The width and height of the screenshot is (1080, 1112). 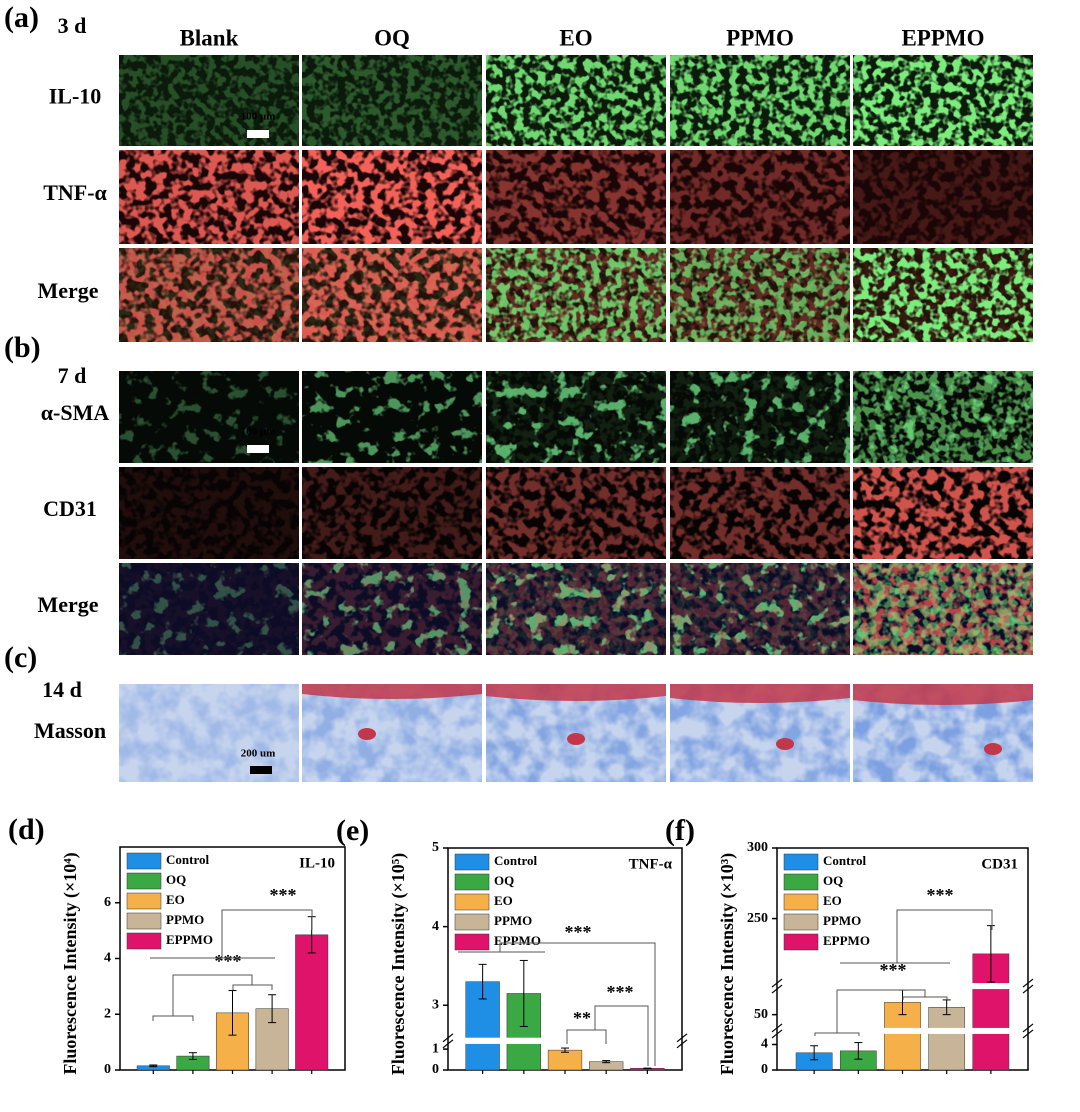 What do you see at coordinates (757, 847) in the screenshot?
I see `y-tick-label: 300` at bounding box center [757, 847].